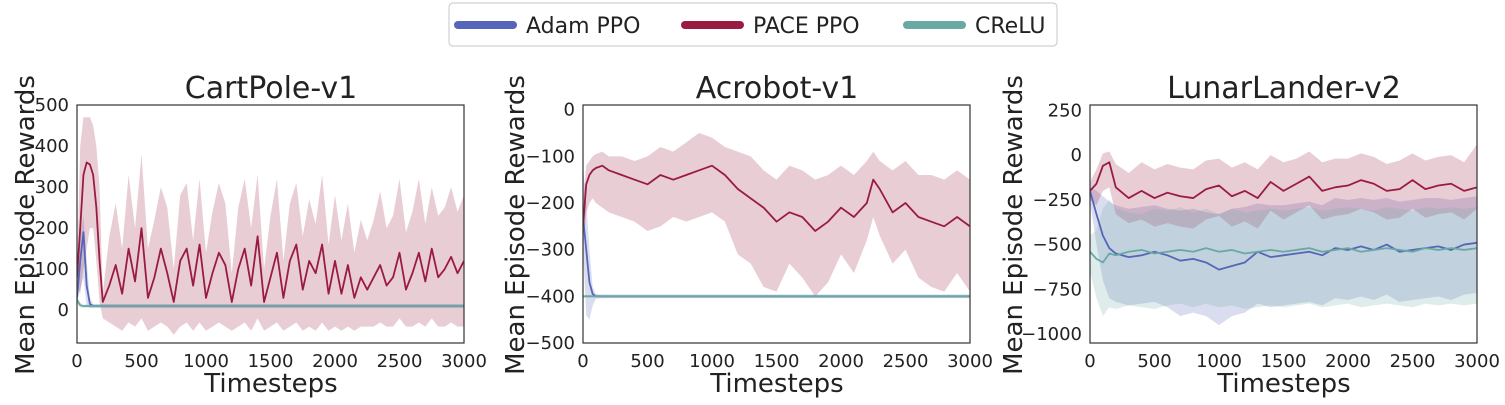 Image resolution: width=1505 pixels, height=405 pixels. I want to click on legend-label-crelu: CReLU, so click(1010, 26).